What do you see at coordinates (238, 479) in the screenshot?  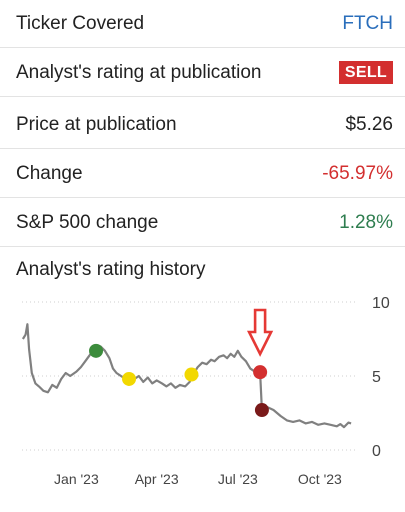 I see `x-tick-label: Jul '23` at bounding box center [238, 479].